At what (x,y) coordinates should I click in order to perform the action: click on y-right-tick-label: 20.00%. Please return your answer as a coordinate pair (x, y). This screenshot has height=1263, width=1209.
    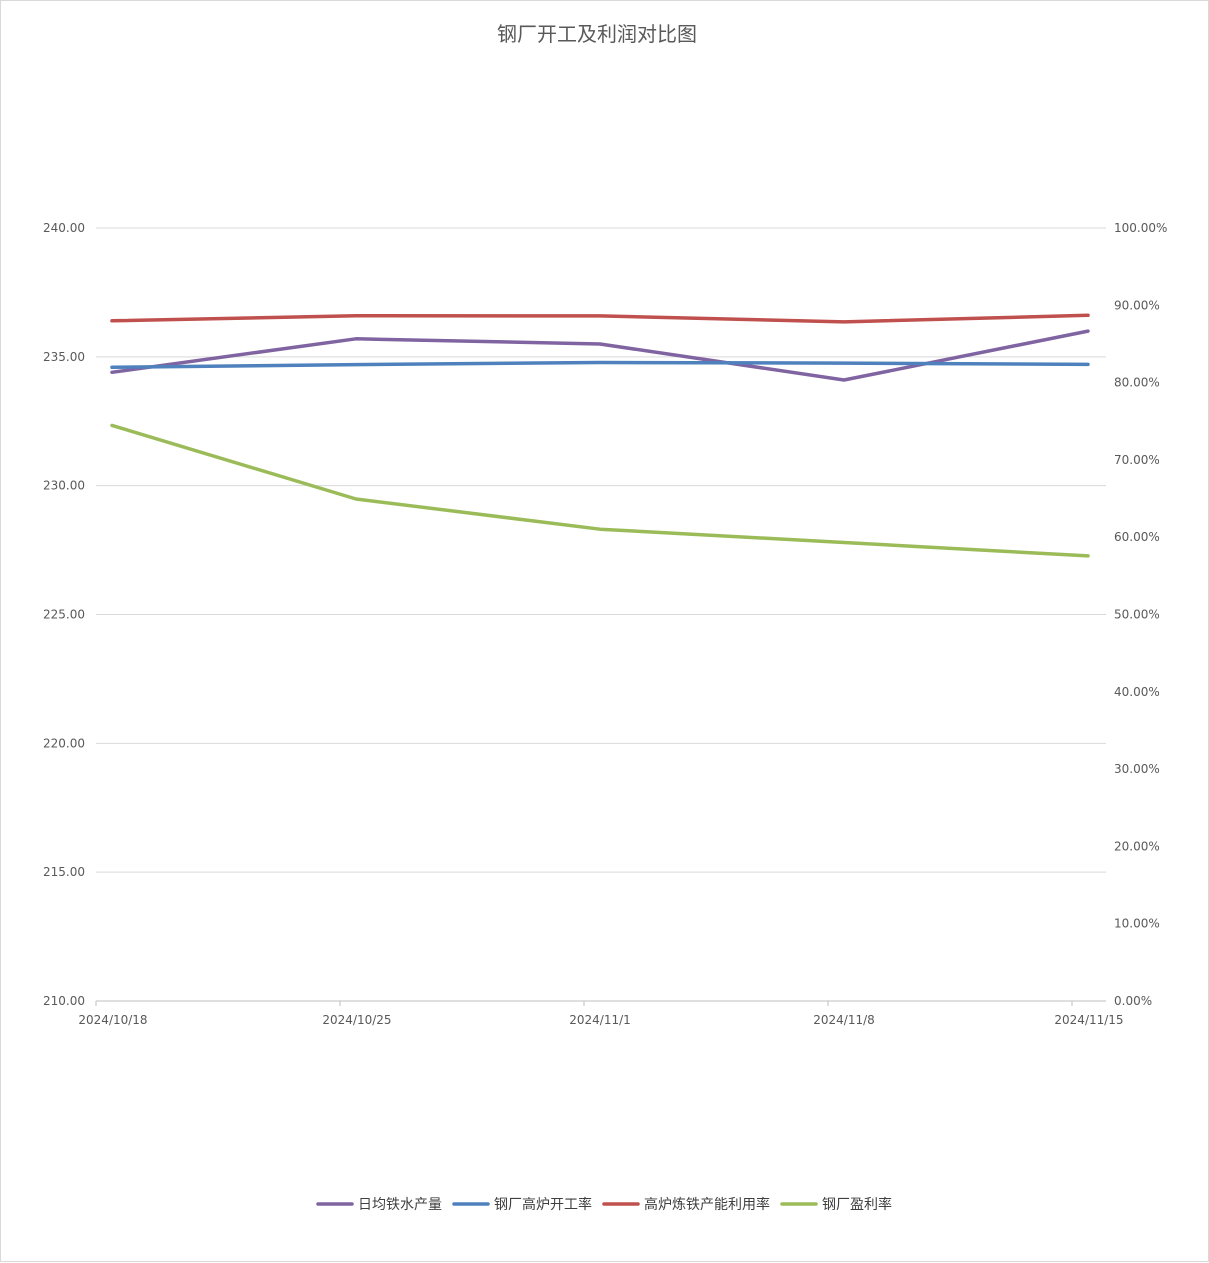
    Looking at the image, I should click on (1137, 846).